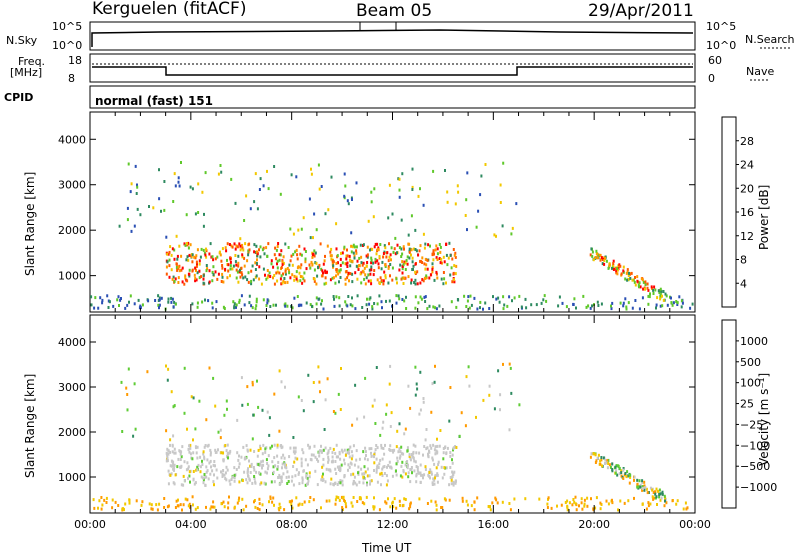  What do you see at coordinates (760, 71) in the screenshot?
I see `nave-label: Nave` at bounding box center [760, 71].